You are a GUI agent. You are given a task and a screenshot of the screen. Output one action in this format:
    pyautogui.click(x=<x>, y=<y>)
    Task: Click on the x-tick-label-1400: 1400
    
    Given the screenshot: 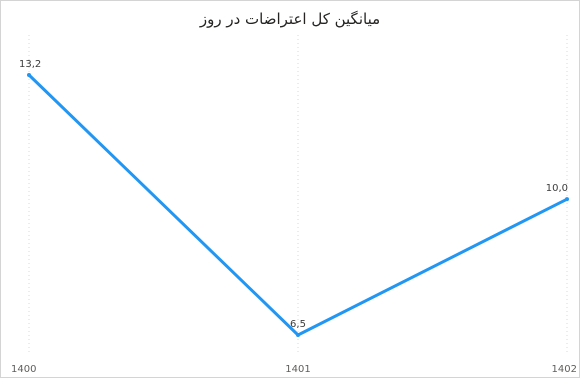 What is the action you would take?
    pyautogui.click(x=23, y=369)
    